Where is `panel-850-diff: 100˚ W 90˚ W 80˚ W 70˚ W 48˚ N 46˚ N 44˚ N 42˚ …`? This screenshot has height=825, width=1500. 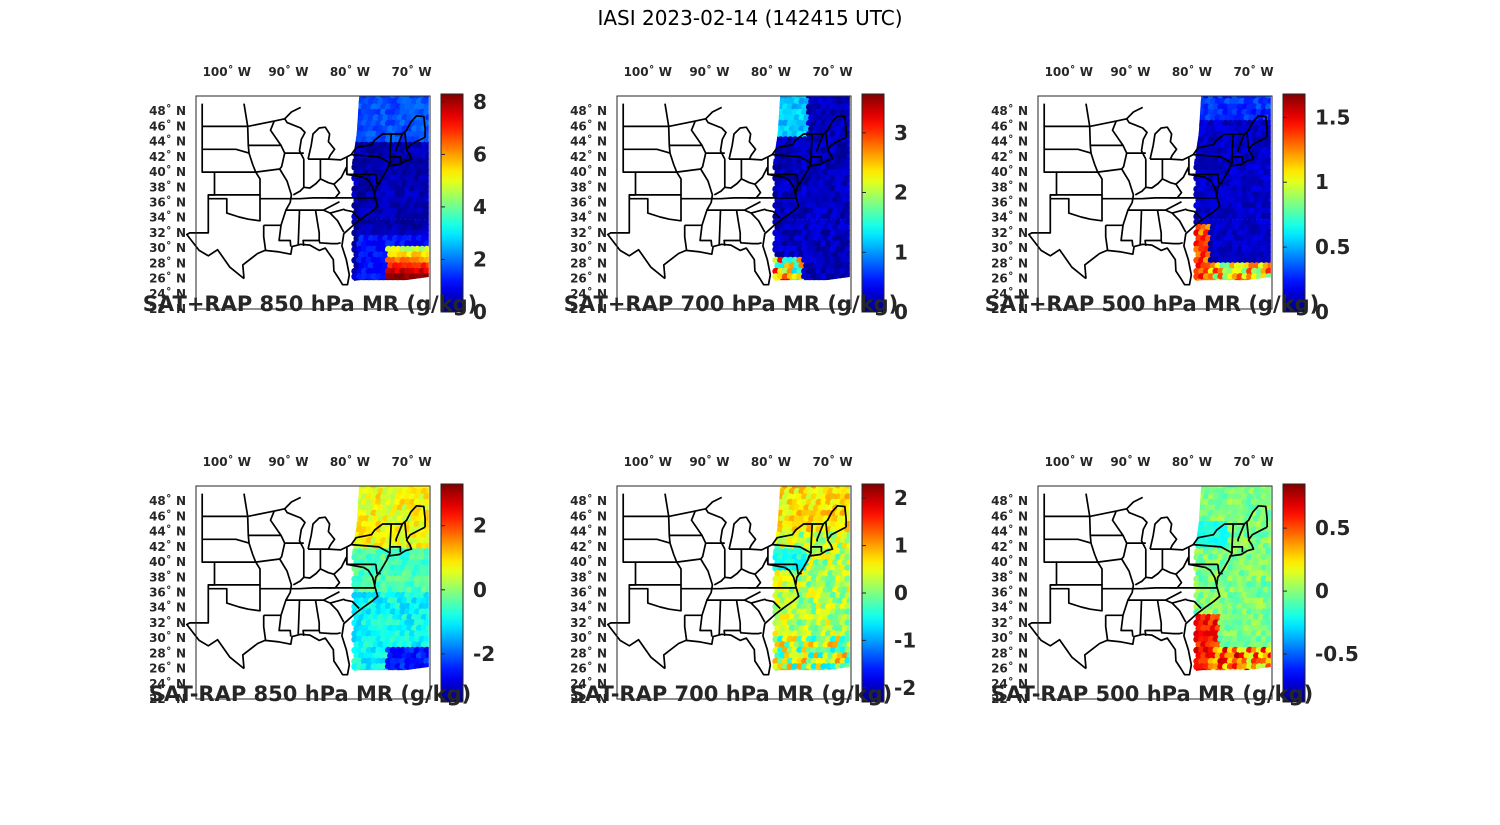
panel-850-diff: 100˚ W 90˚ W 80˚ W 70˚ W 48˚ N 46˚ N 44˚ N 42˚ … is located at coordinates (310, 614).